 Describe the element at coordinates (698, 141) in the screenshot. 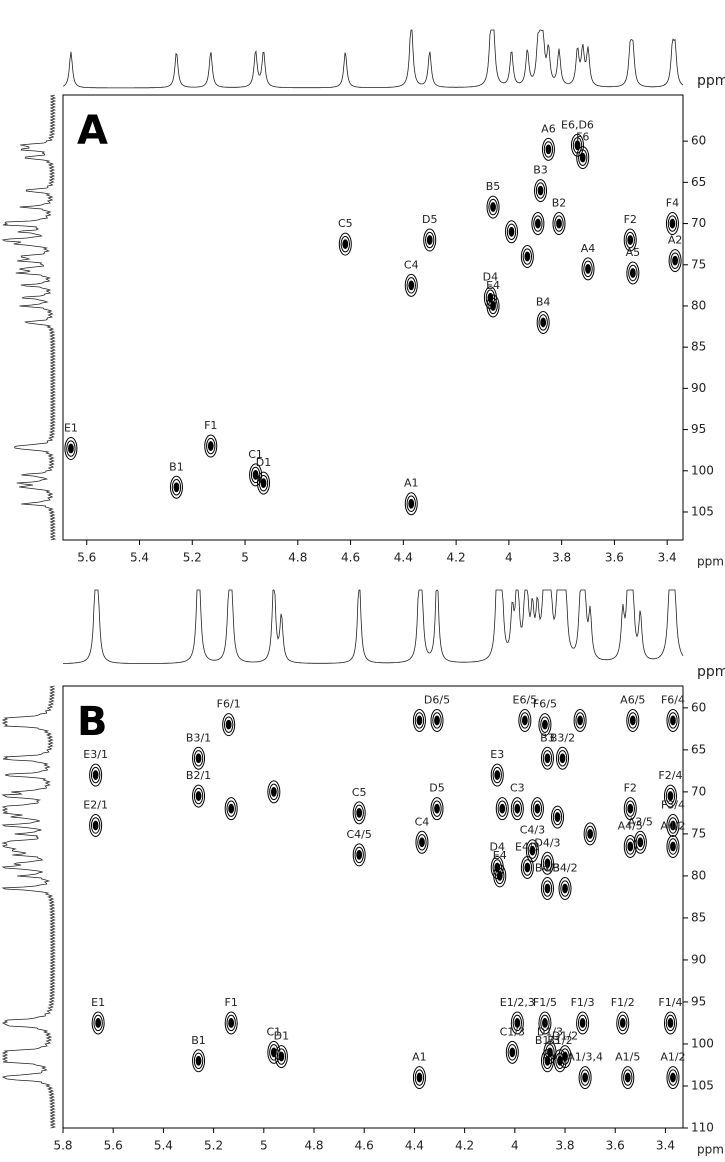

I see `y-tick-label: 60` at that location.